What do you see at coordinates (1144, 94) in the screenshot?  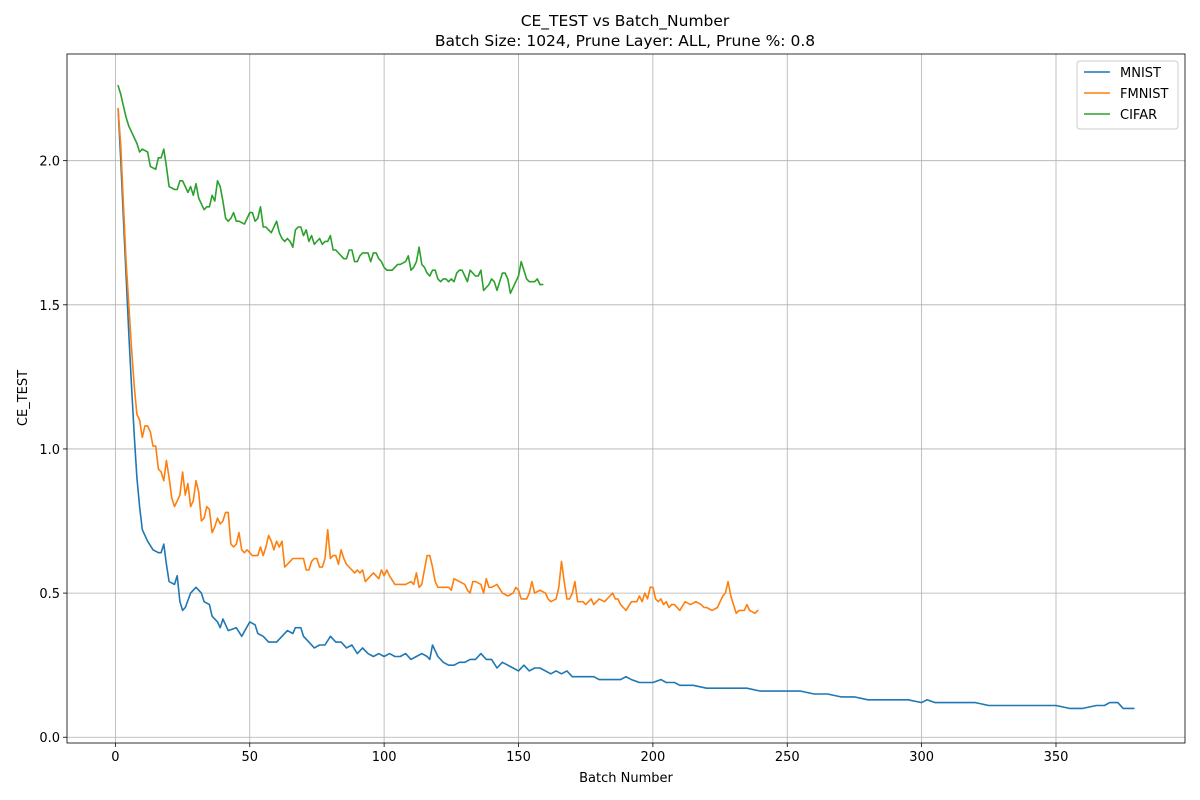 I see `legend-label-fmnist: FMNIST` at bounding box center [1144, 94].